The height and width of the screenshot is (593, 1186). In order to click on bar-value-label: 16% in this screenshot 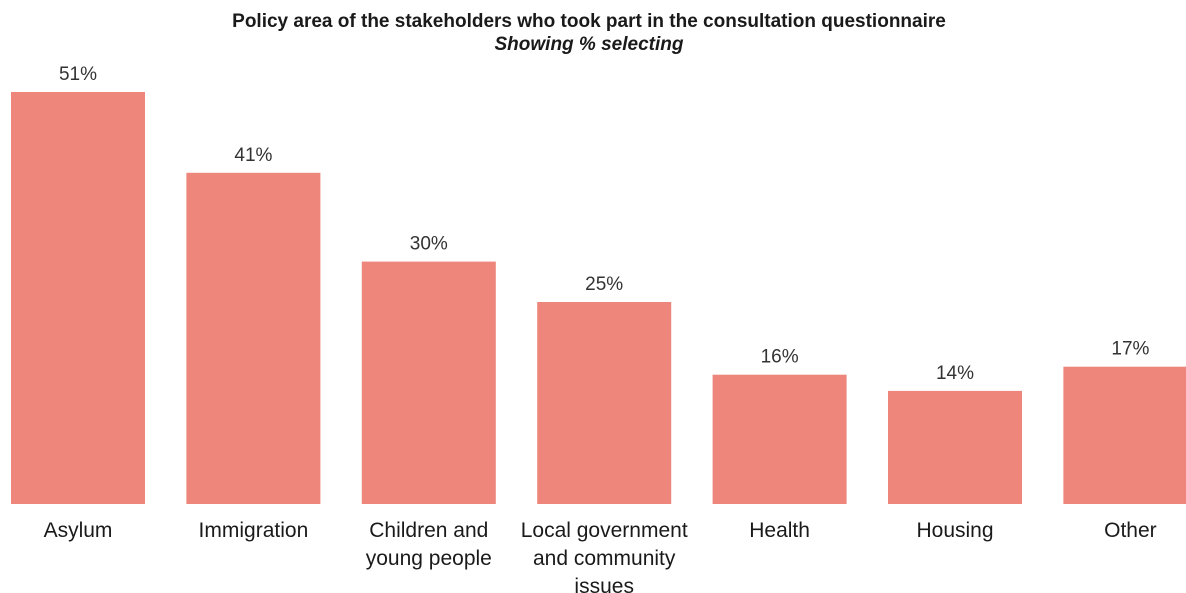, I will do `click(780, 357)`.